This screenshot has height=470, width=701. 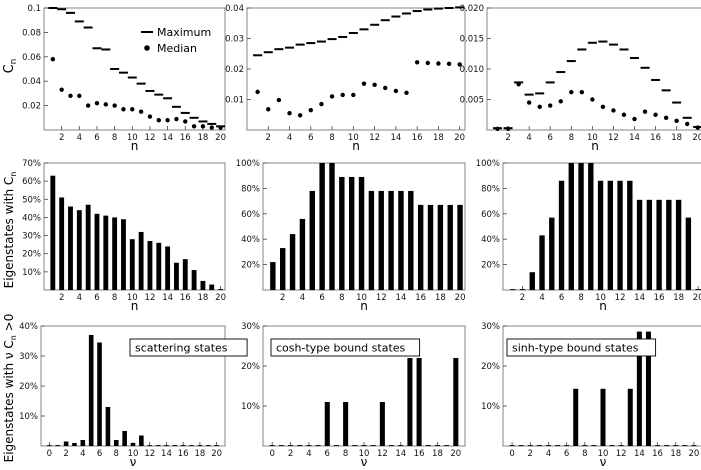 I want to click on p4-xlabel: n, so click(x=135, y=306).